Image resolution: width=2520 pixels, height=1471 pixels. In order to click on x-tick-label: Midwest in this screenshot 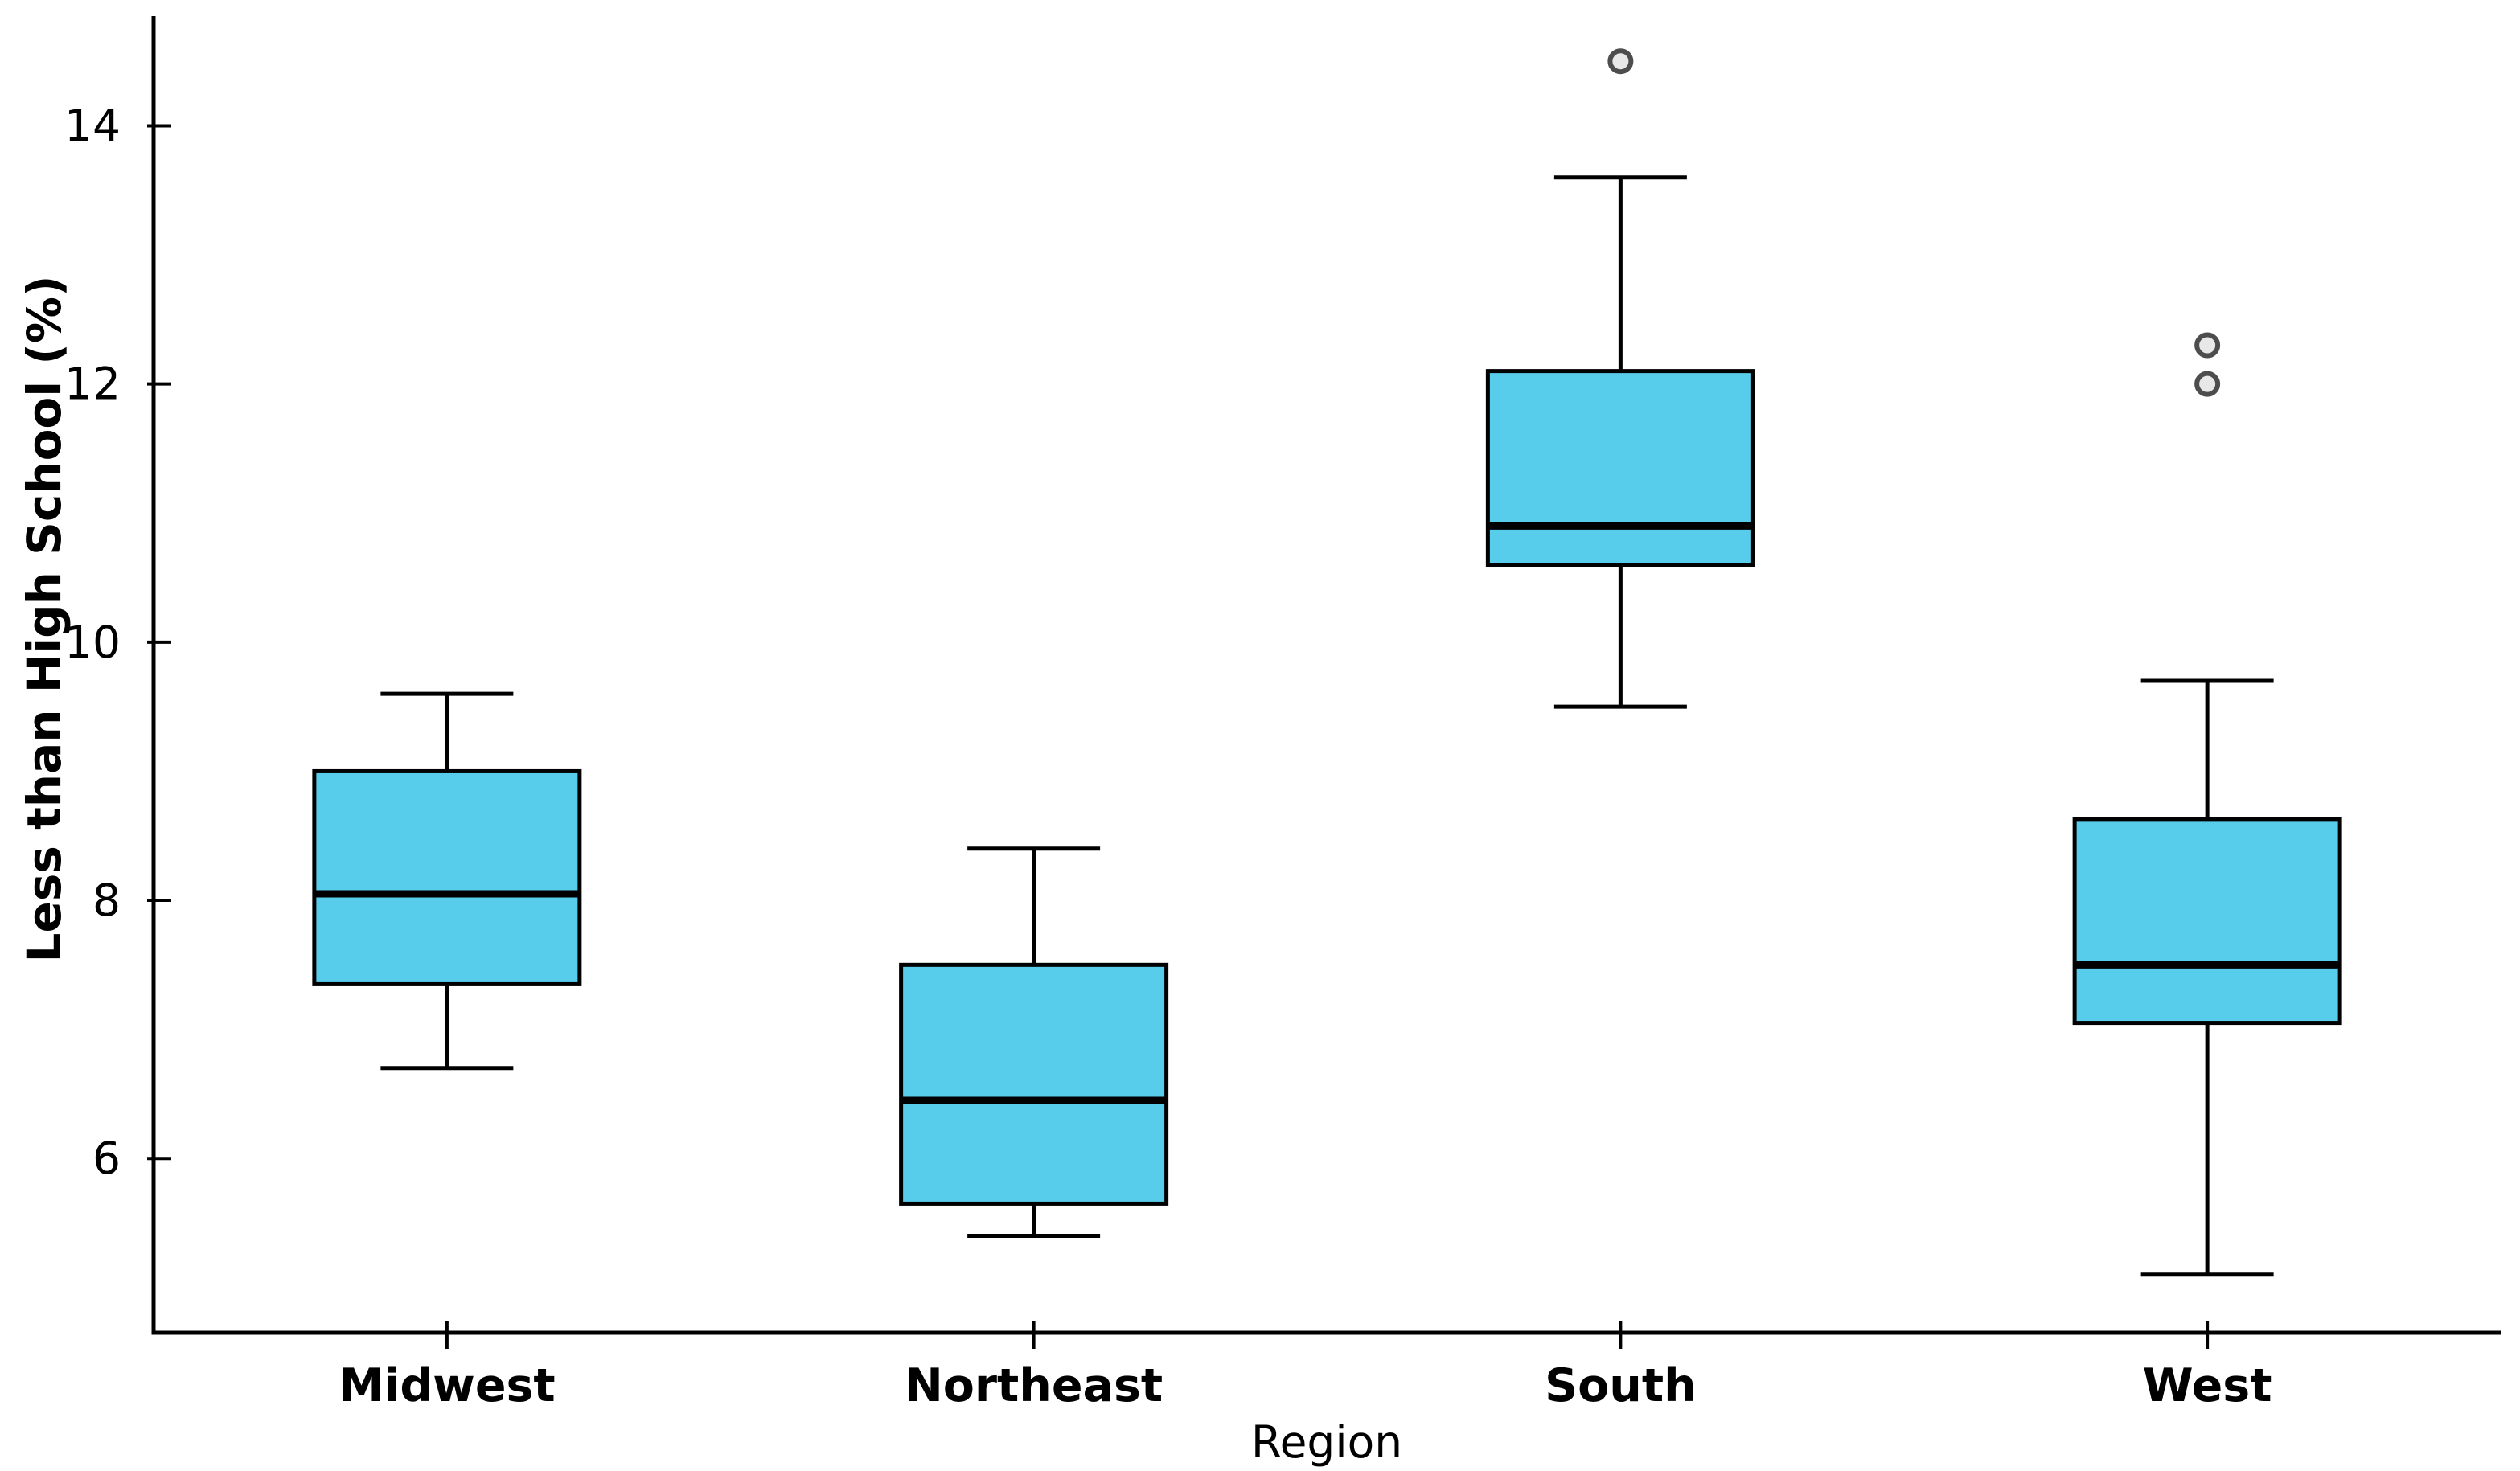, I will do `click(447, 1385)`.